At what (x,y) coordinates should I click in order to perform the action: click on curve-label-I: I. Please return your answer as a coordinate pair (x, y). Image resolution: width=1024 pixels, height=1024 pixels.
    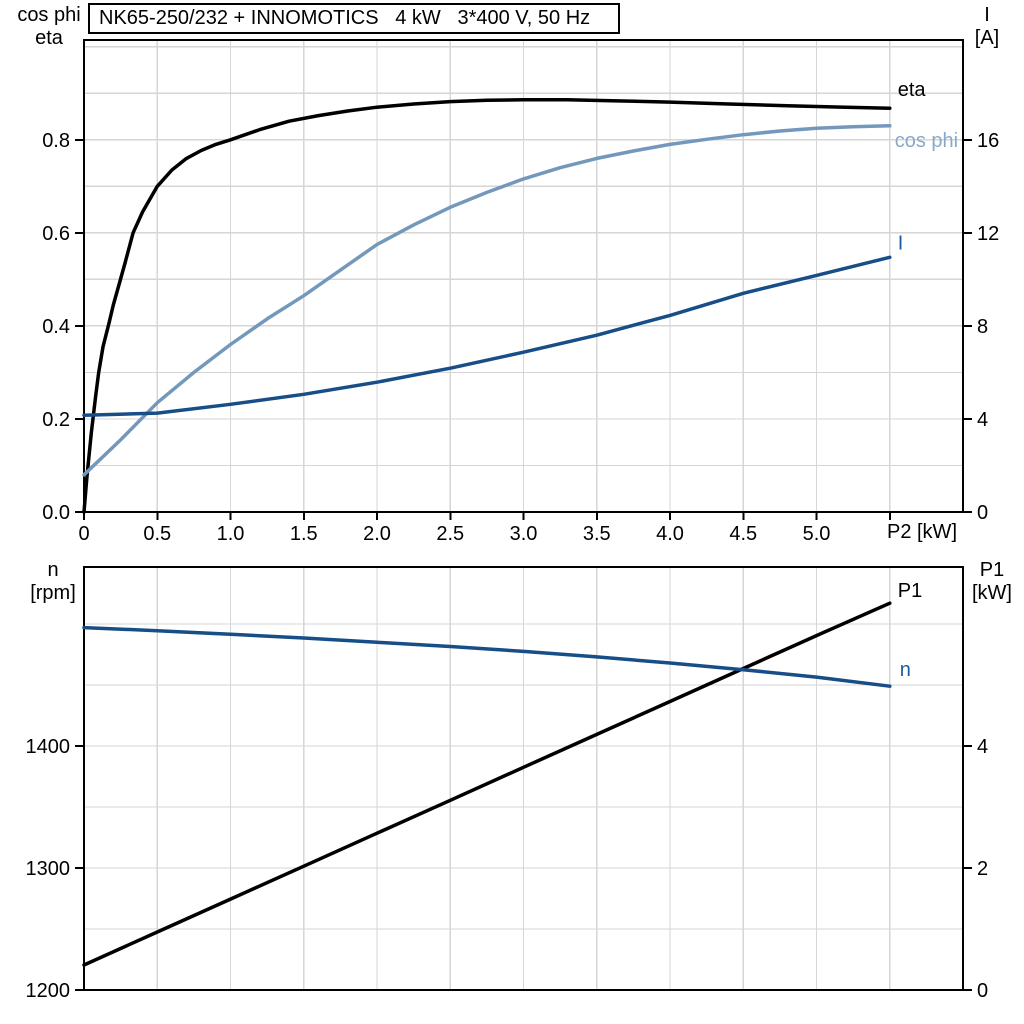
    Looking at the image, I should click on (901, 243).